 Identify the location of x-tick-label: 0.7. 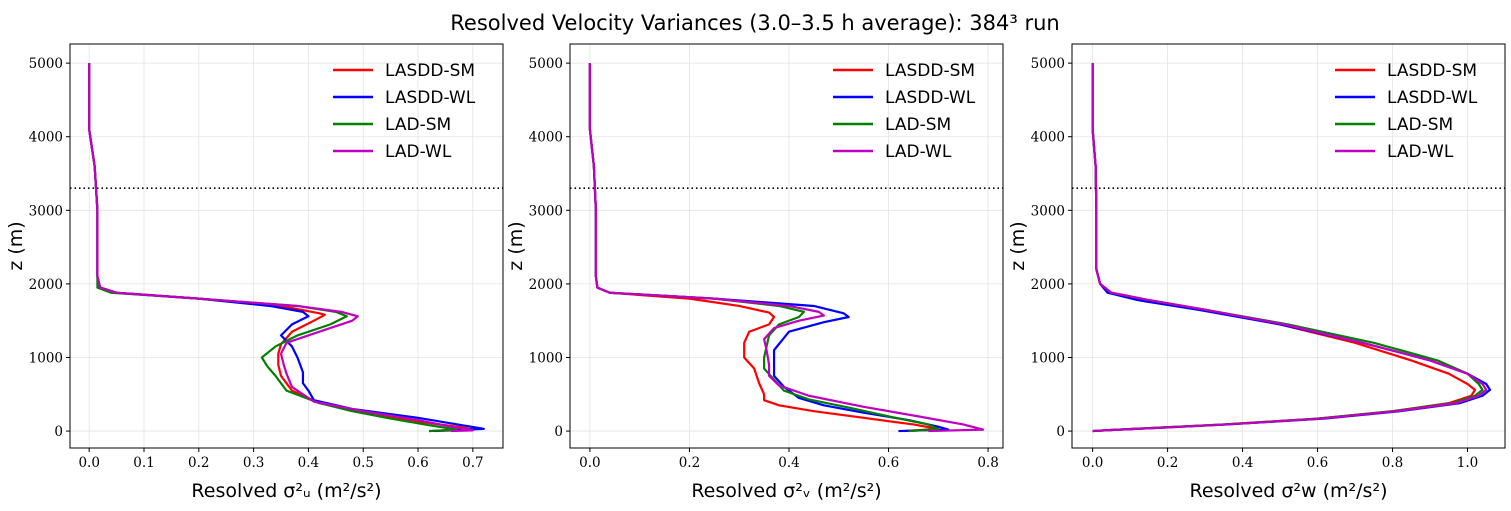
(472, 463).